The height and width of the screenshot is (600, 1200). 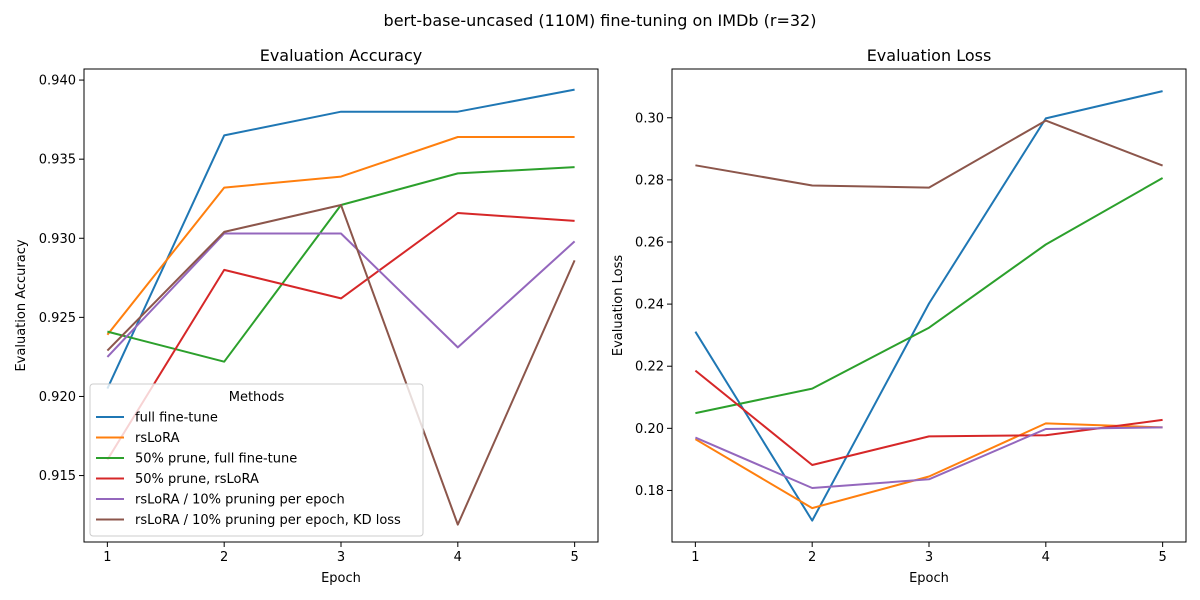 I want to click on y-tick-label: 0.22, so click(x=649, y=367).